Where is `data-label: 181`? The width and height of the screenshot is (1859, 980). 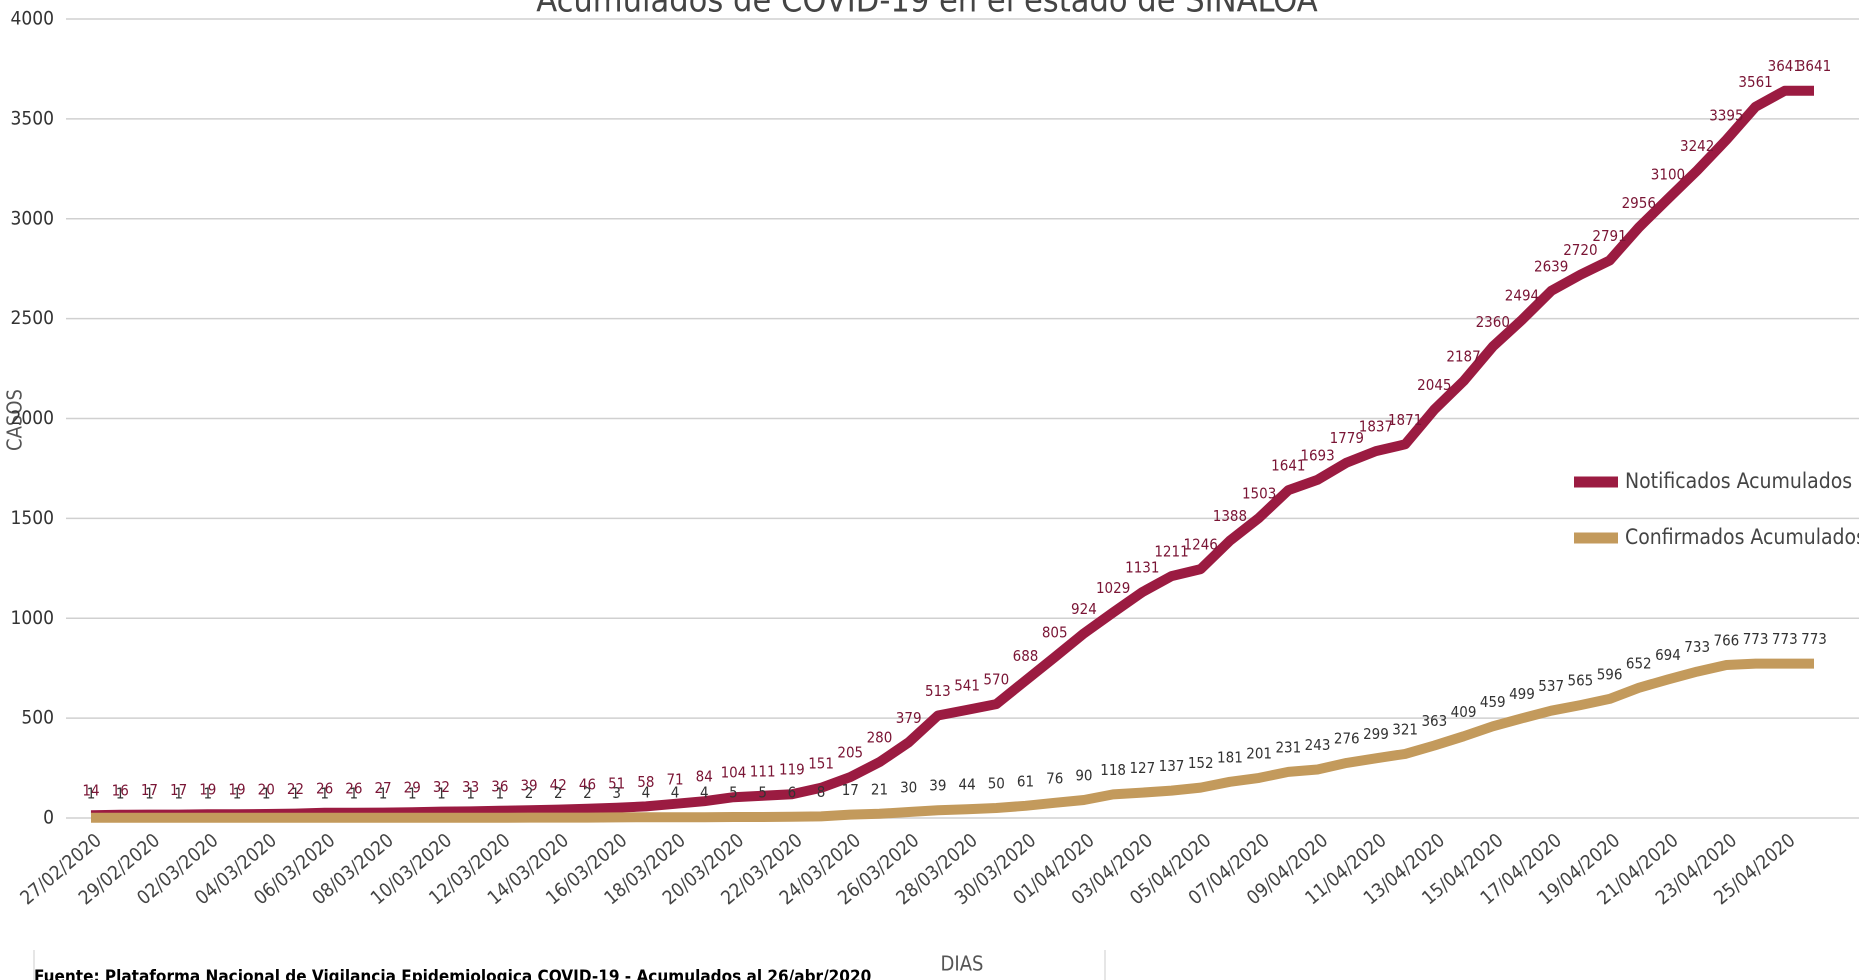
data-label: 181 is located at coordinates (1230, 757).